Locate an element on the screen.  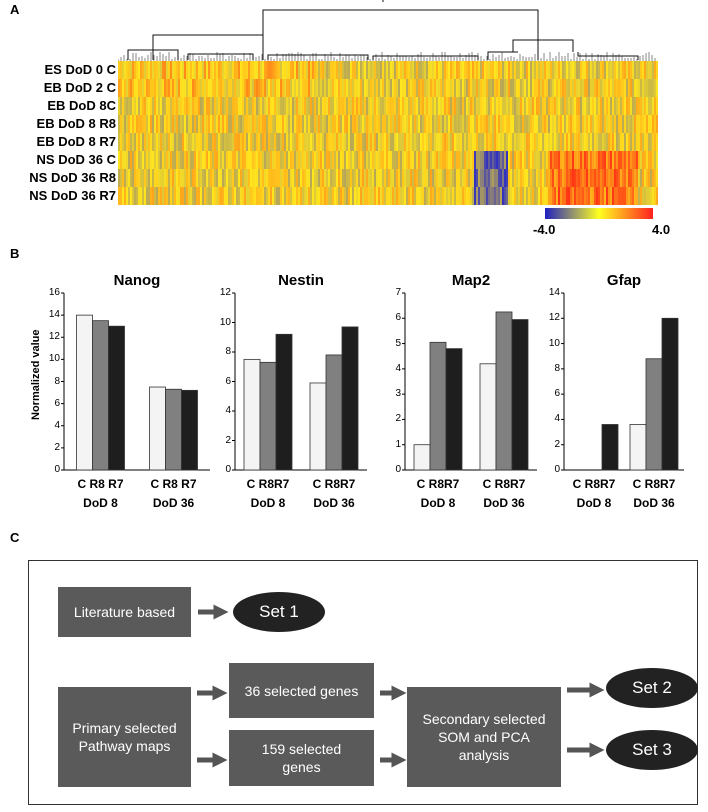
x-category-labels: C R8R7 is located at coordinates (594, 484).